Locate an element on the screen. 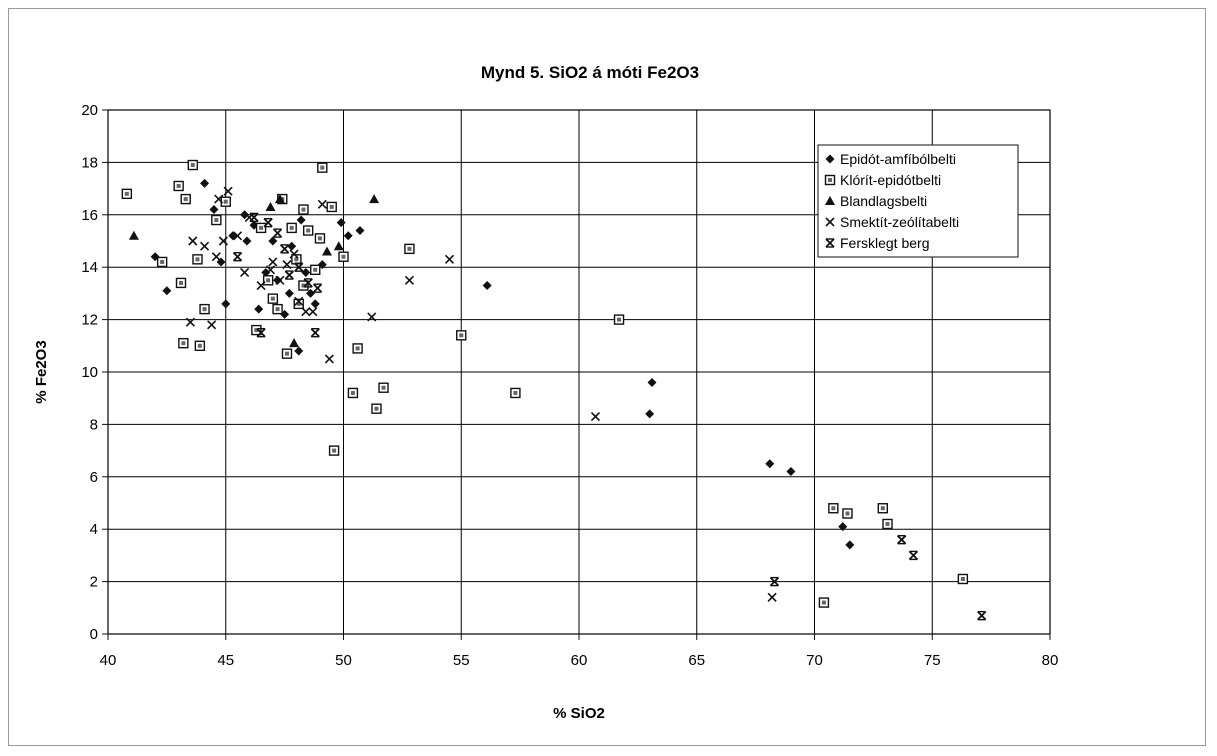 Image resolution: width=1217 pixels, height=756 pixels. legend-entry: Fersklegt berg is located at coordinates (884, 243).